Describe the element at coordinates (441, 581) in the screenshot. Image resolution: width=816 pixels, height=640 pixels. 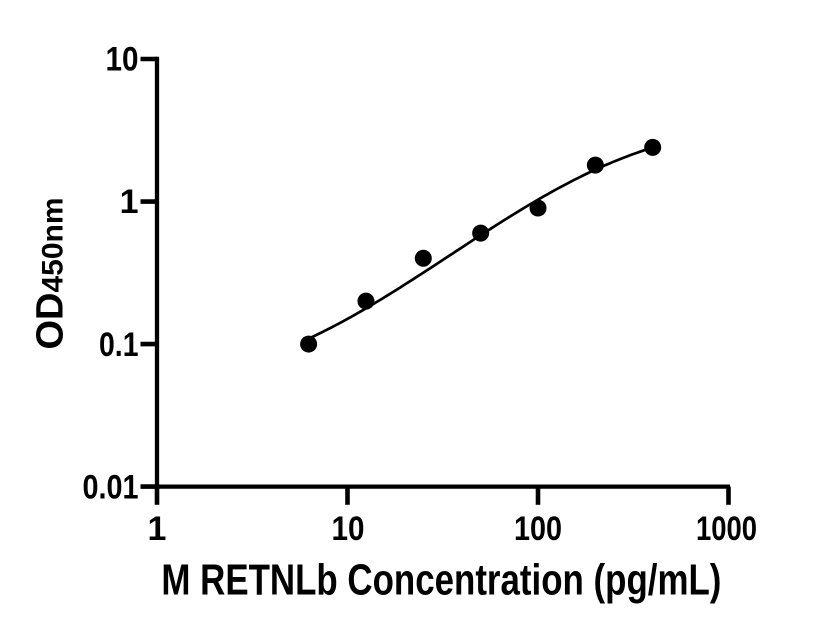
I see `svg-text: M RETNLb Concentration (pg/mL)` at that location.